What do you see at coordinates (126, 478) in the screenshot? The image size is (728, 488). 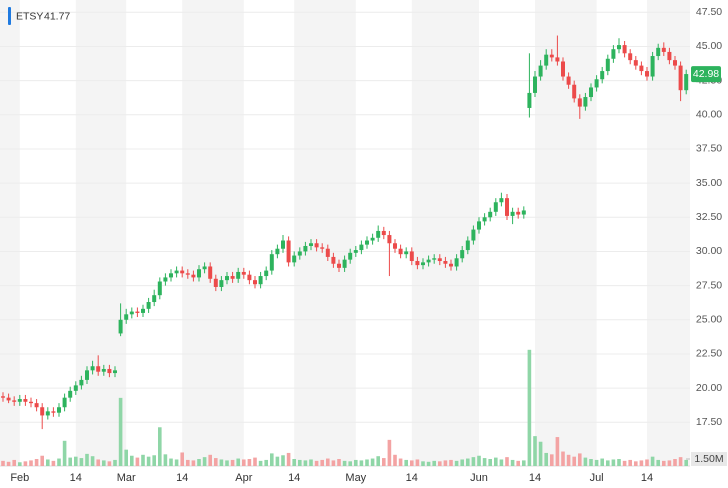 I see `x-tick-label: Mar` at bounding box center [126, 478].